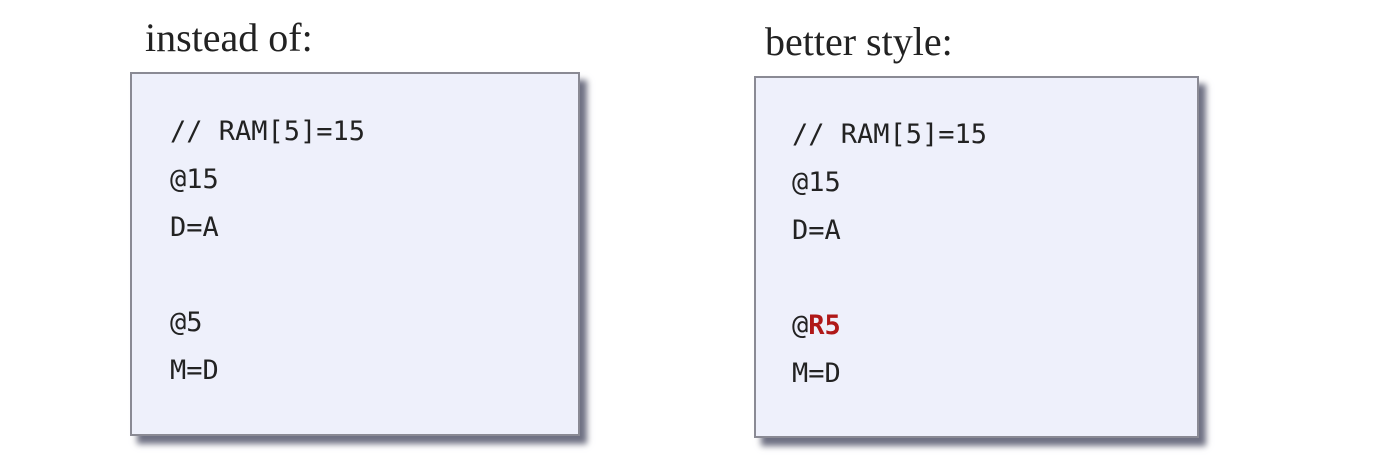  I want to click on code-text: @, so click(800, 325).